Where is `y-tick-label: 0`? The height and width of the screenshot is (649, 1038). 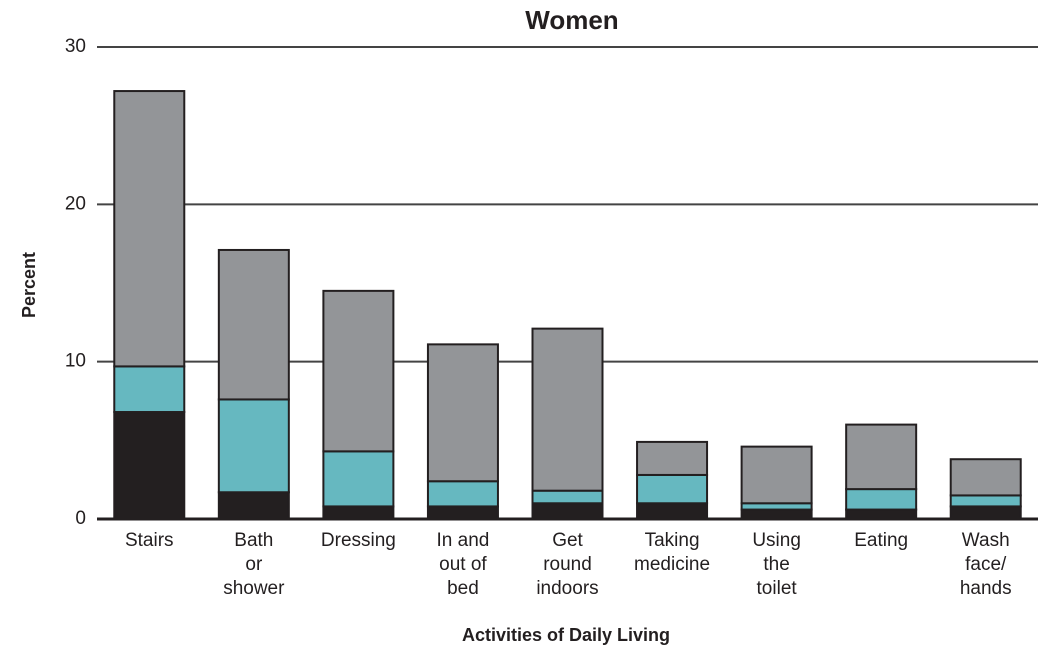
y-tick-label: 0 is located at coordinates (80, 518).